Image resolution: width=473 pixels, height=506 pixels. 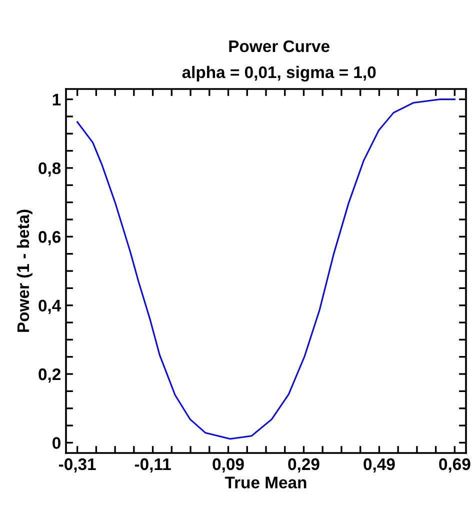 What do you see at coordinates (454, 465) in the screenshot?
I see `x-tick-label: 0,69` at bounding box center [454, 465].